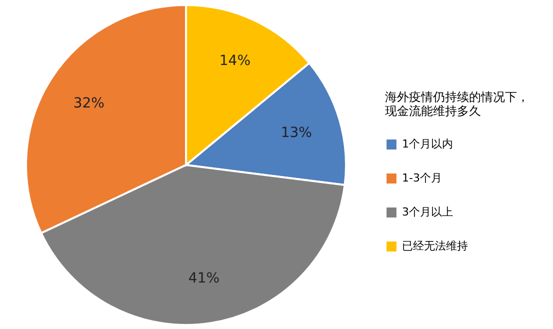 The width and height of the screenshot is (553, 329). What do you see at coordinates (435, 246) in the screenshot?
I see `legend-label: 已经无法维持` at bounding box center [435, 246].